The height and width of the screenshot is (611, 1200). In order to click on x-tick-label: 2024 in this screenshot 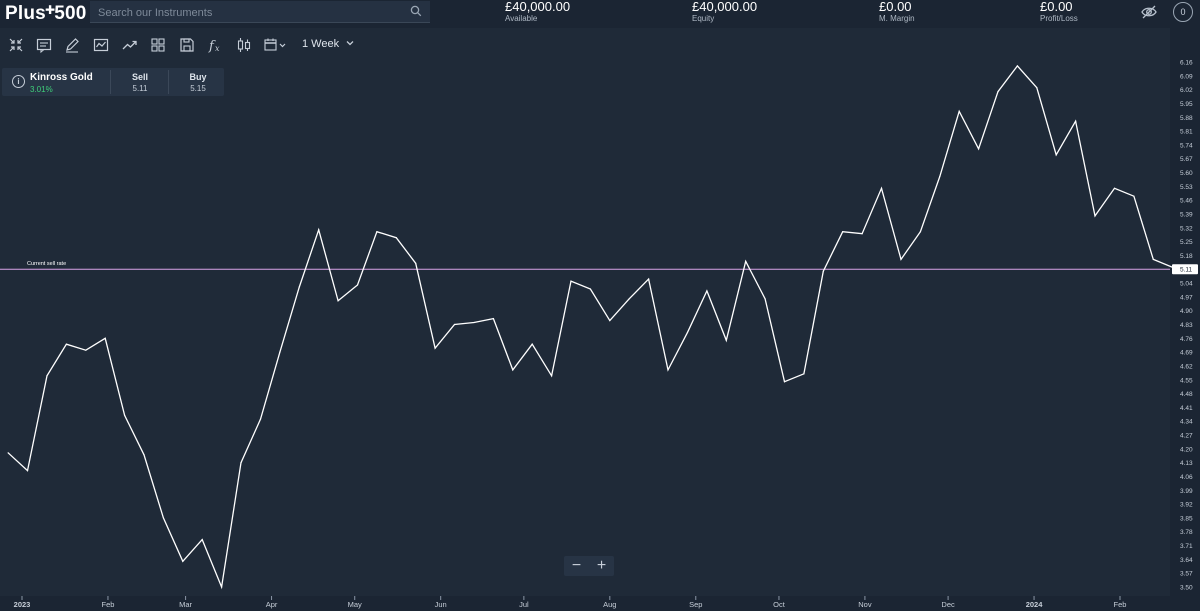, I will do `click(1035, 604)`.